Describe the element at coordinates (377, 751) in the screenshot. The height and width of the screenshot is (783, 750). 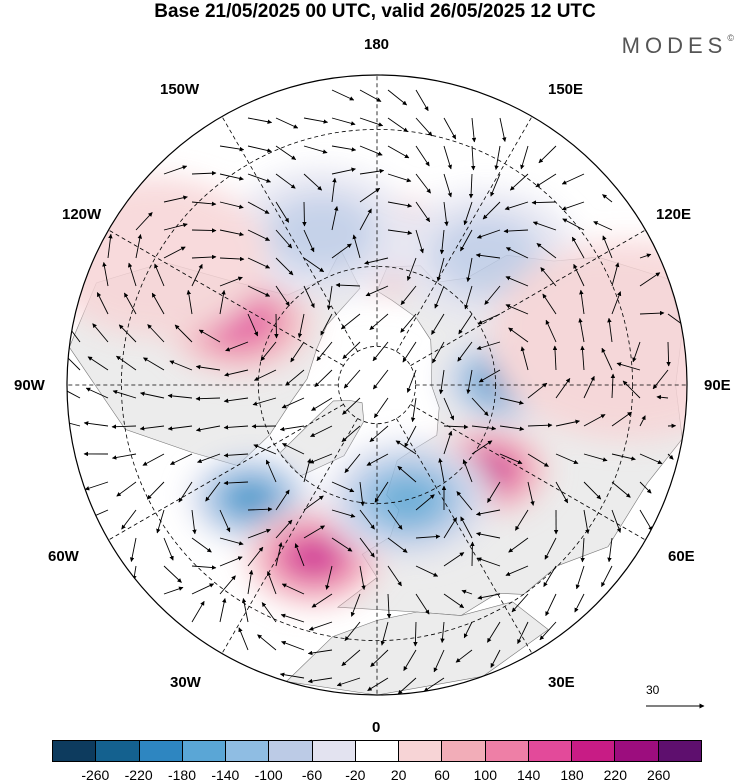
I see `colorbar` at that location.